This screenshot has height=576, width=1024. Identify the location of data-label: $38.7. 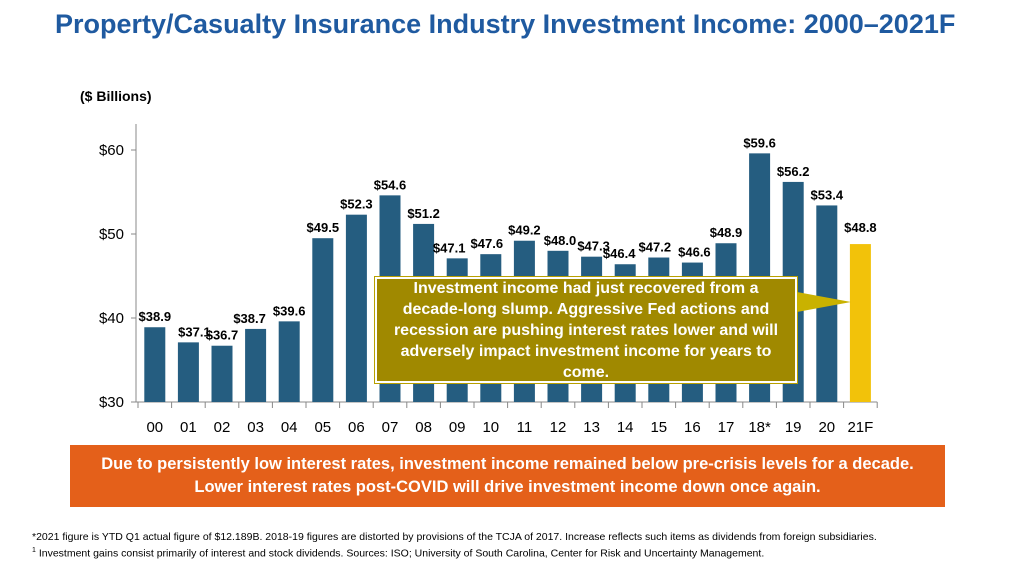
(249, 318).